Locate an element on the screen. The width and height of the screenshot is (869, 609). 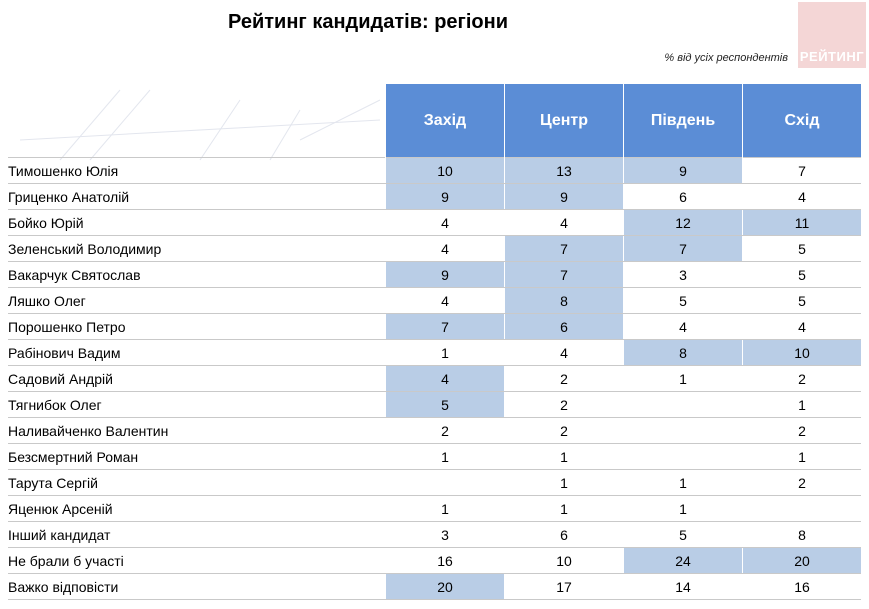
header-row: Захід Центр Південь Схід is located at coordinates (434, 121).